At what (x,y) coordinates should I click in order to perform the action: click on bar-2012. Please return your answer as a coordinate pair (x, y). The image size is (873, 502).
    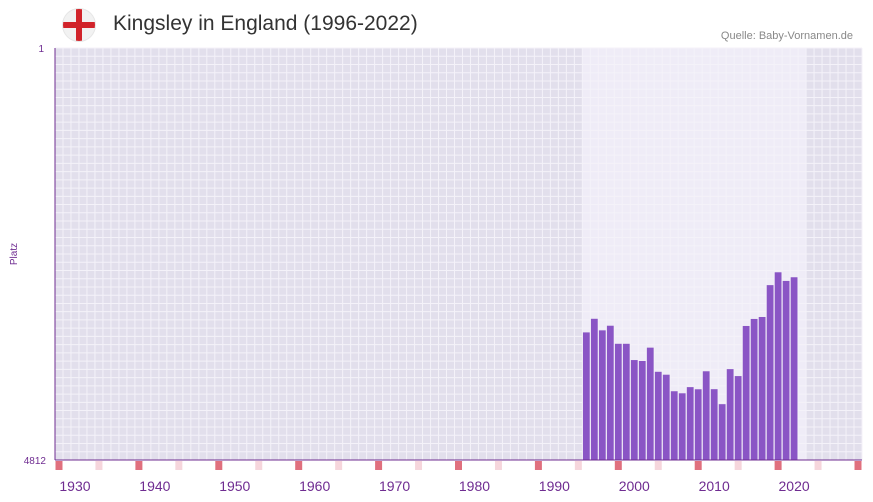
    Looking at the image, I should click on (730, 414).